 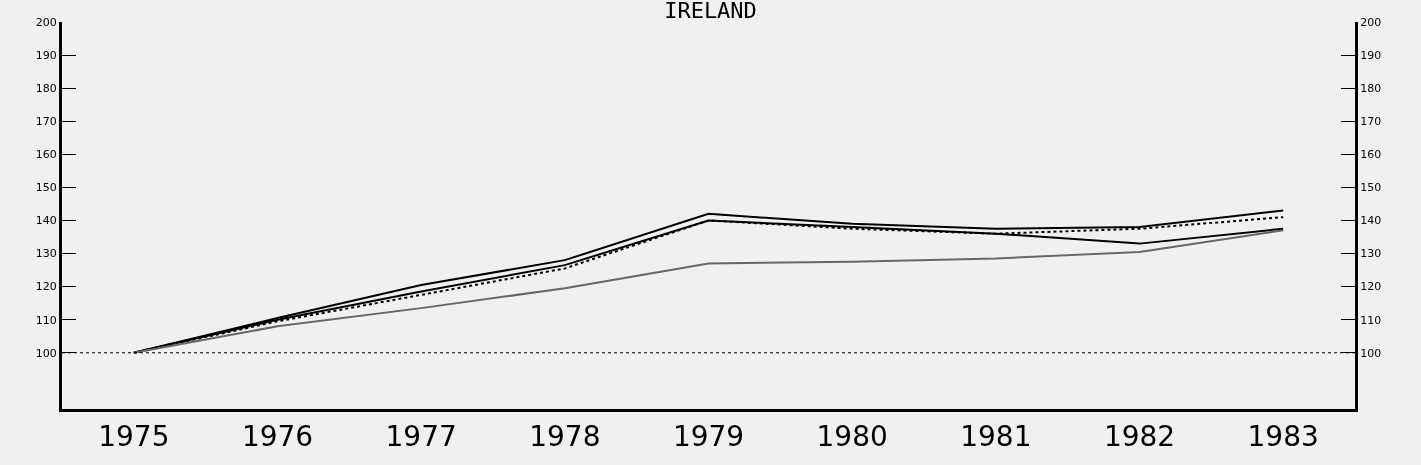 What do you see at coordinates (46, 254) in the screenshot?
I see `y-tick-label: 130` at bounding box center [46, 254].